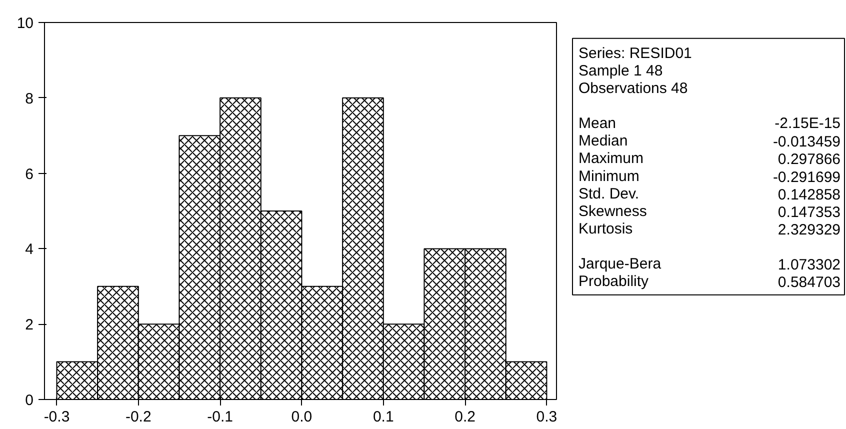 Image resolution: width=846 pixels, height=429 pixels. I want to click on text: Minimum, so click(609, 176).